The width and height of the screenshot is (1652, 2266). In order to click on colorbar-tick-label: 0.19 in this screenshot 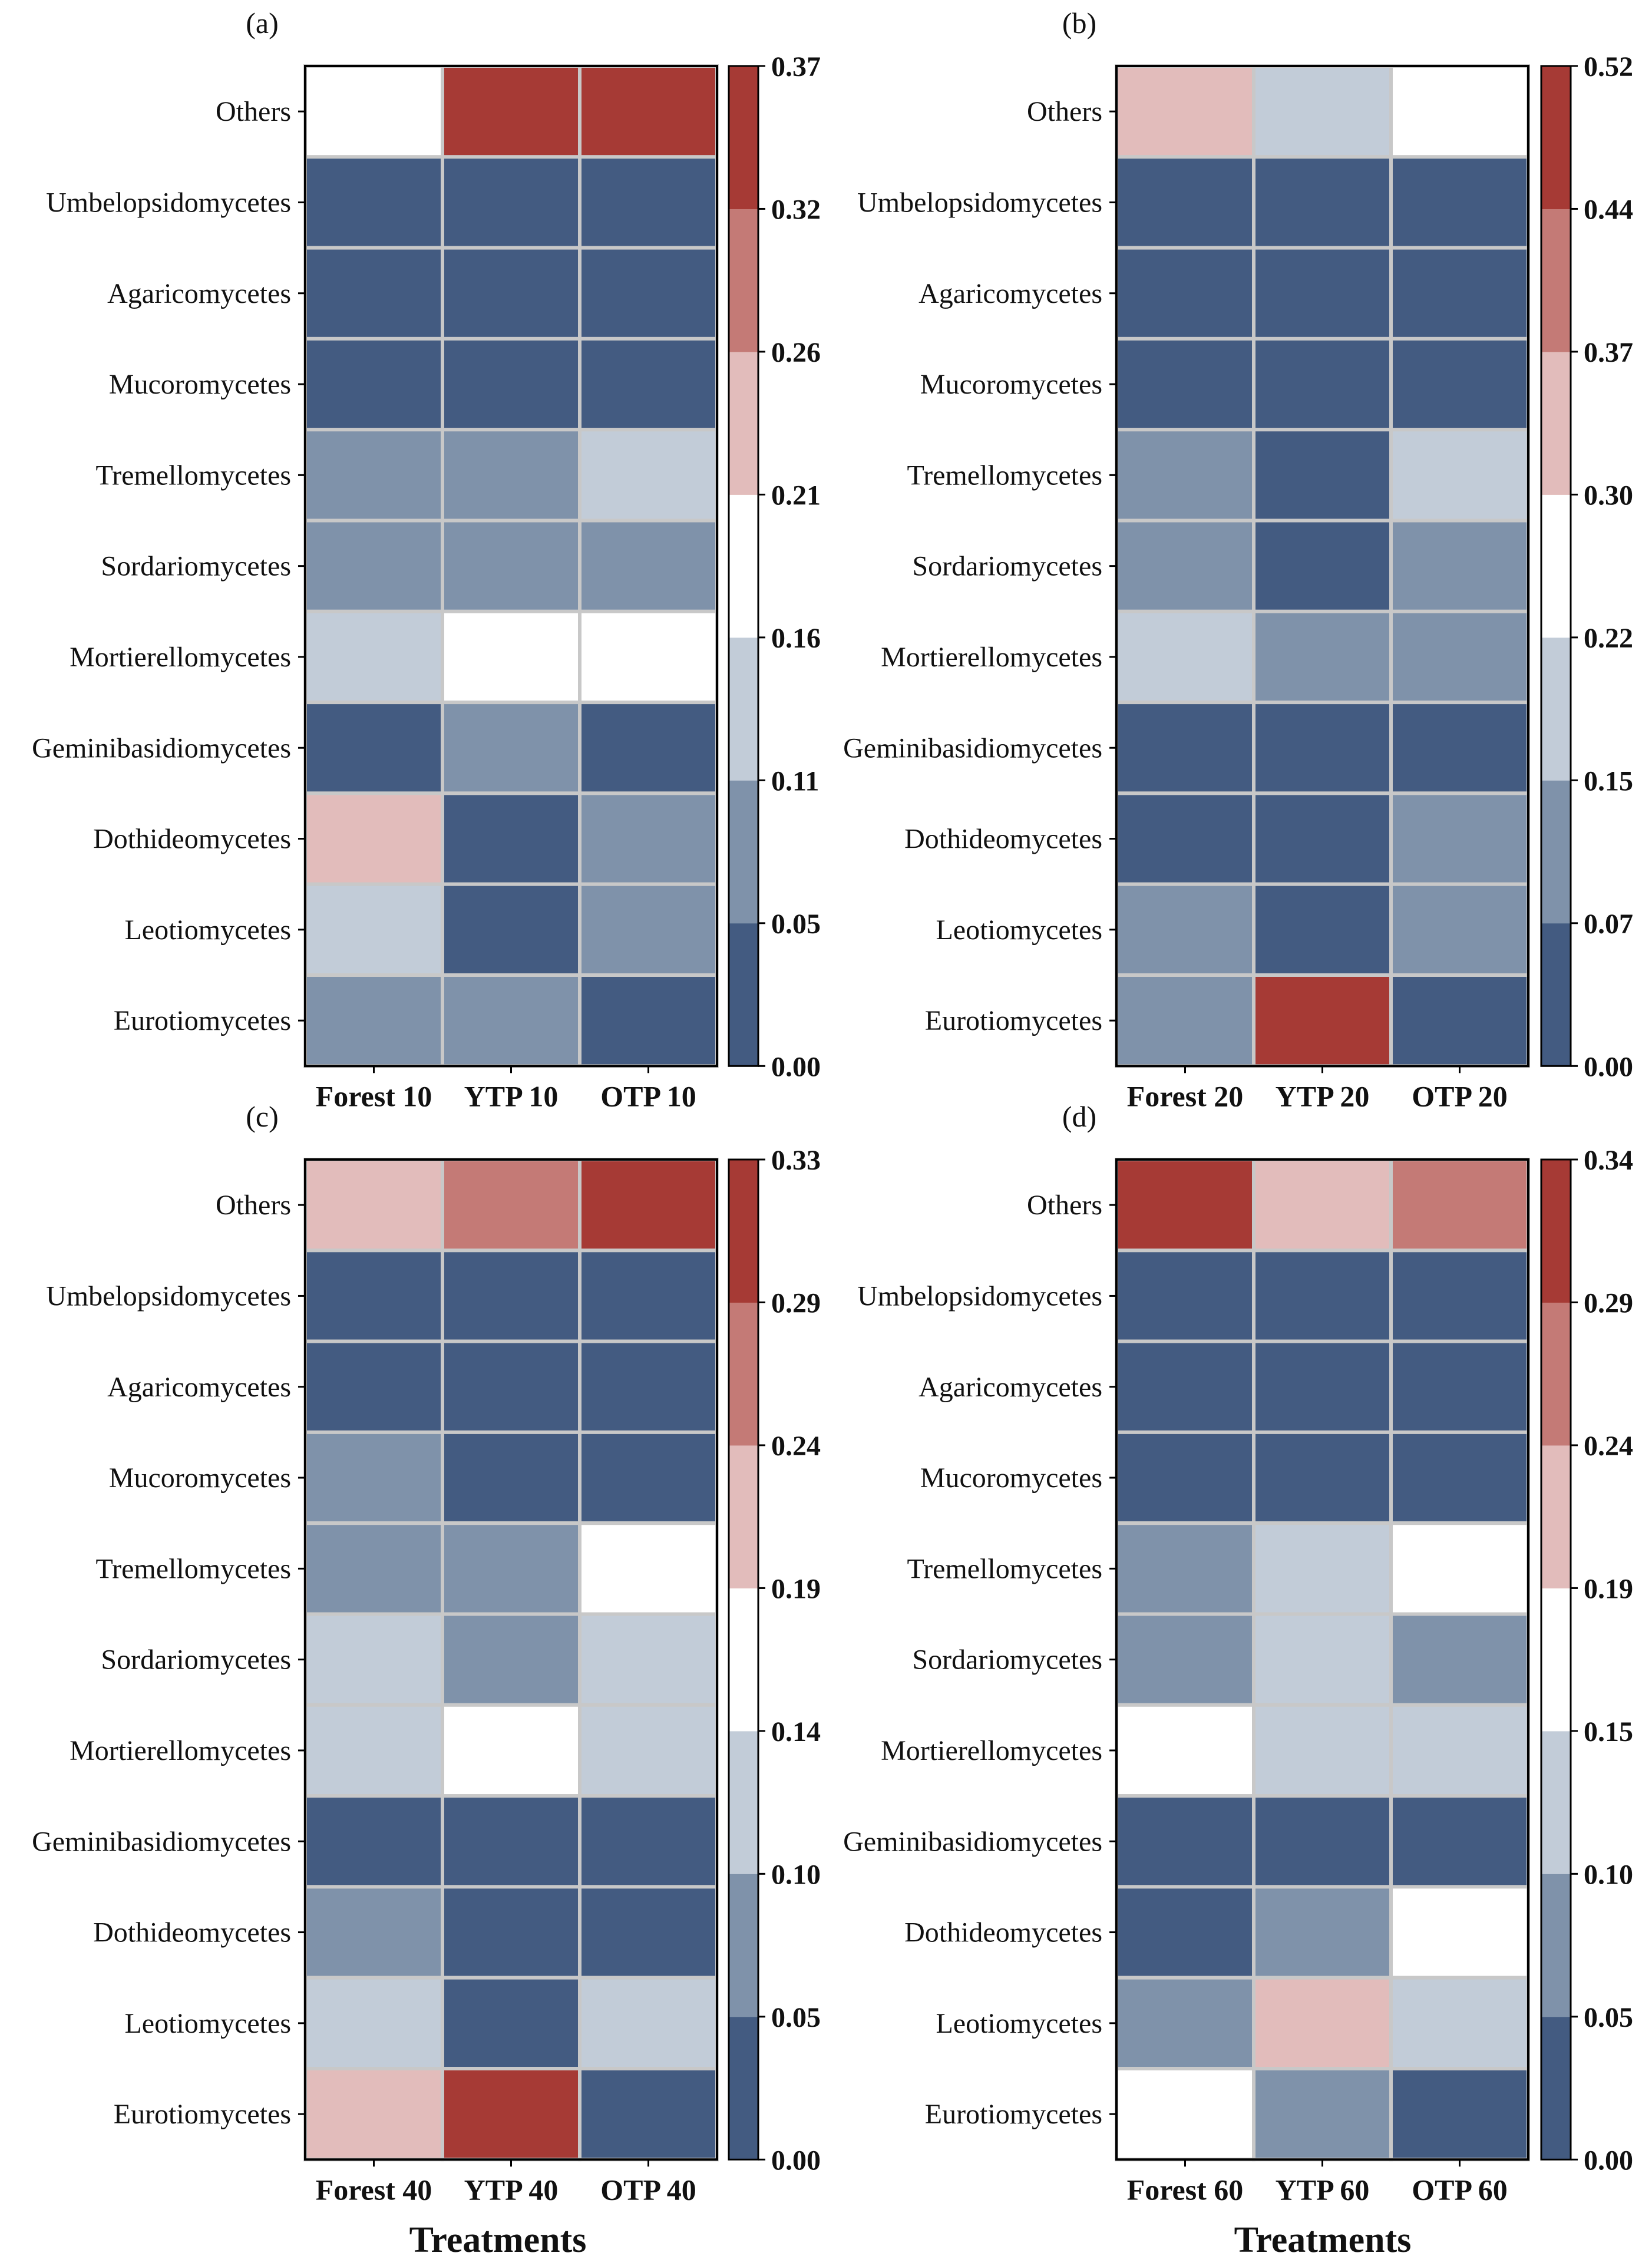, I will do `click(796, 1588)`.